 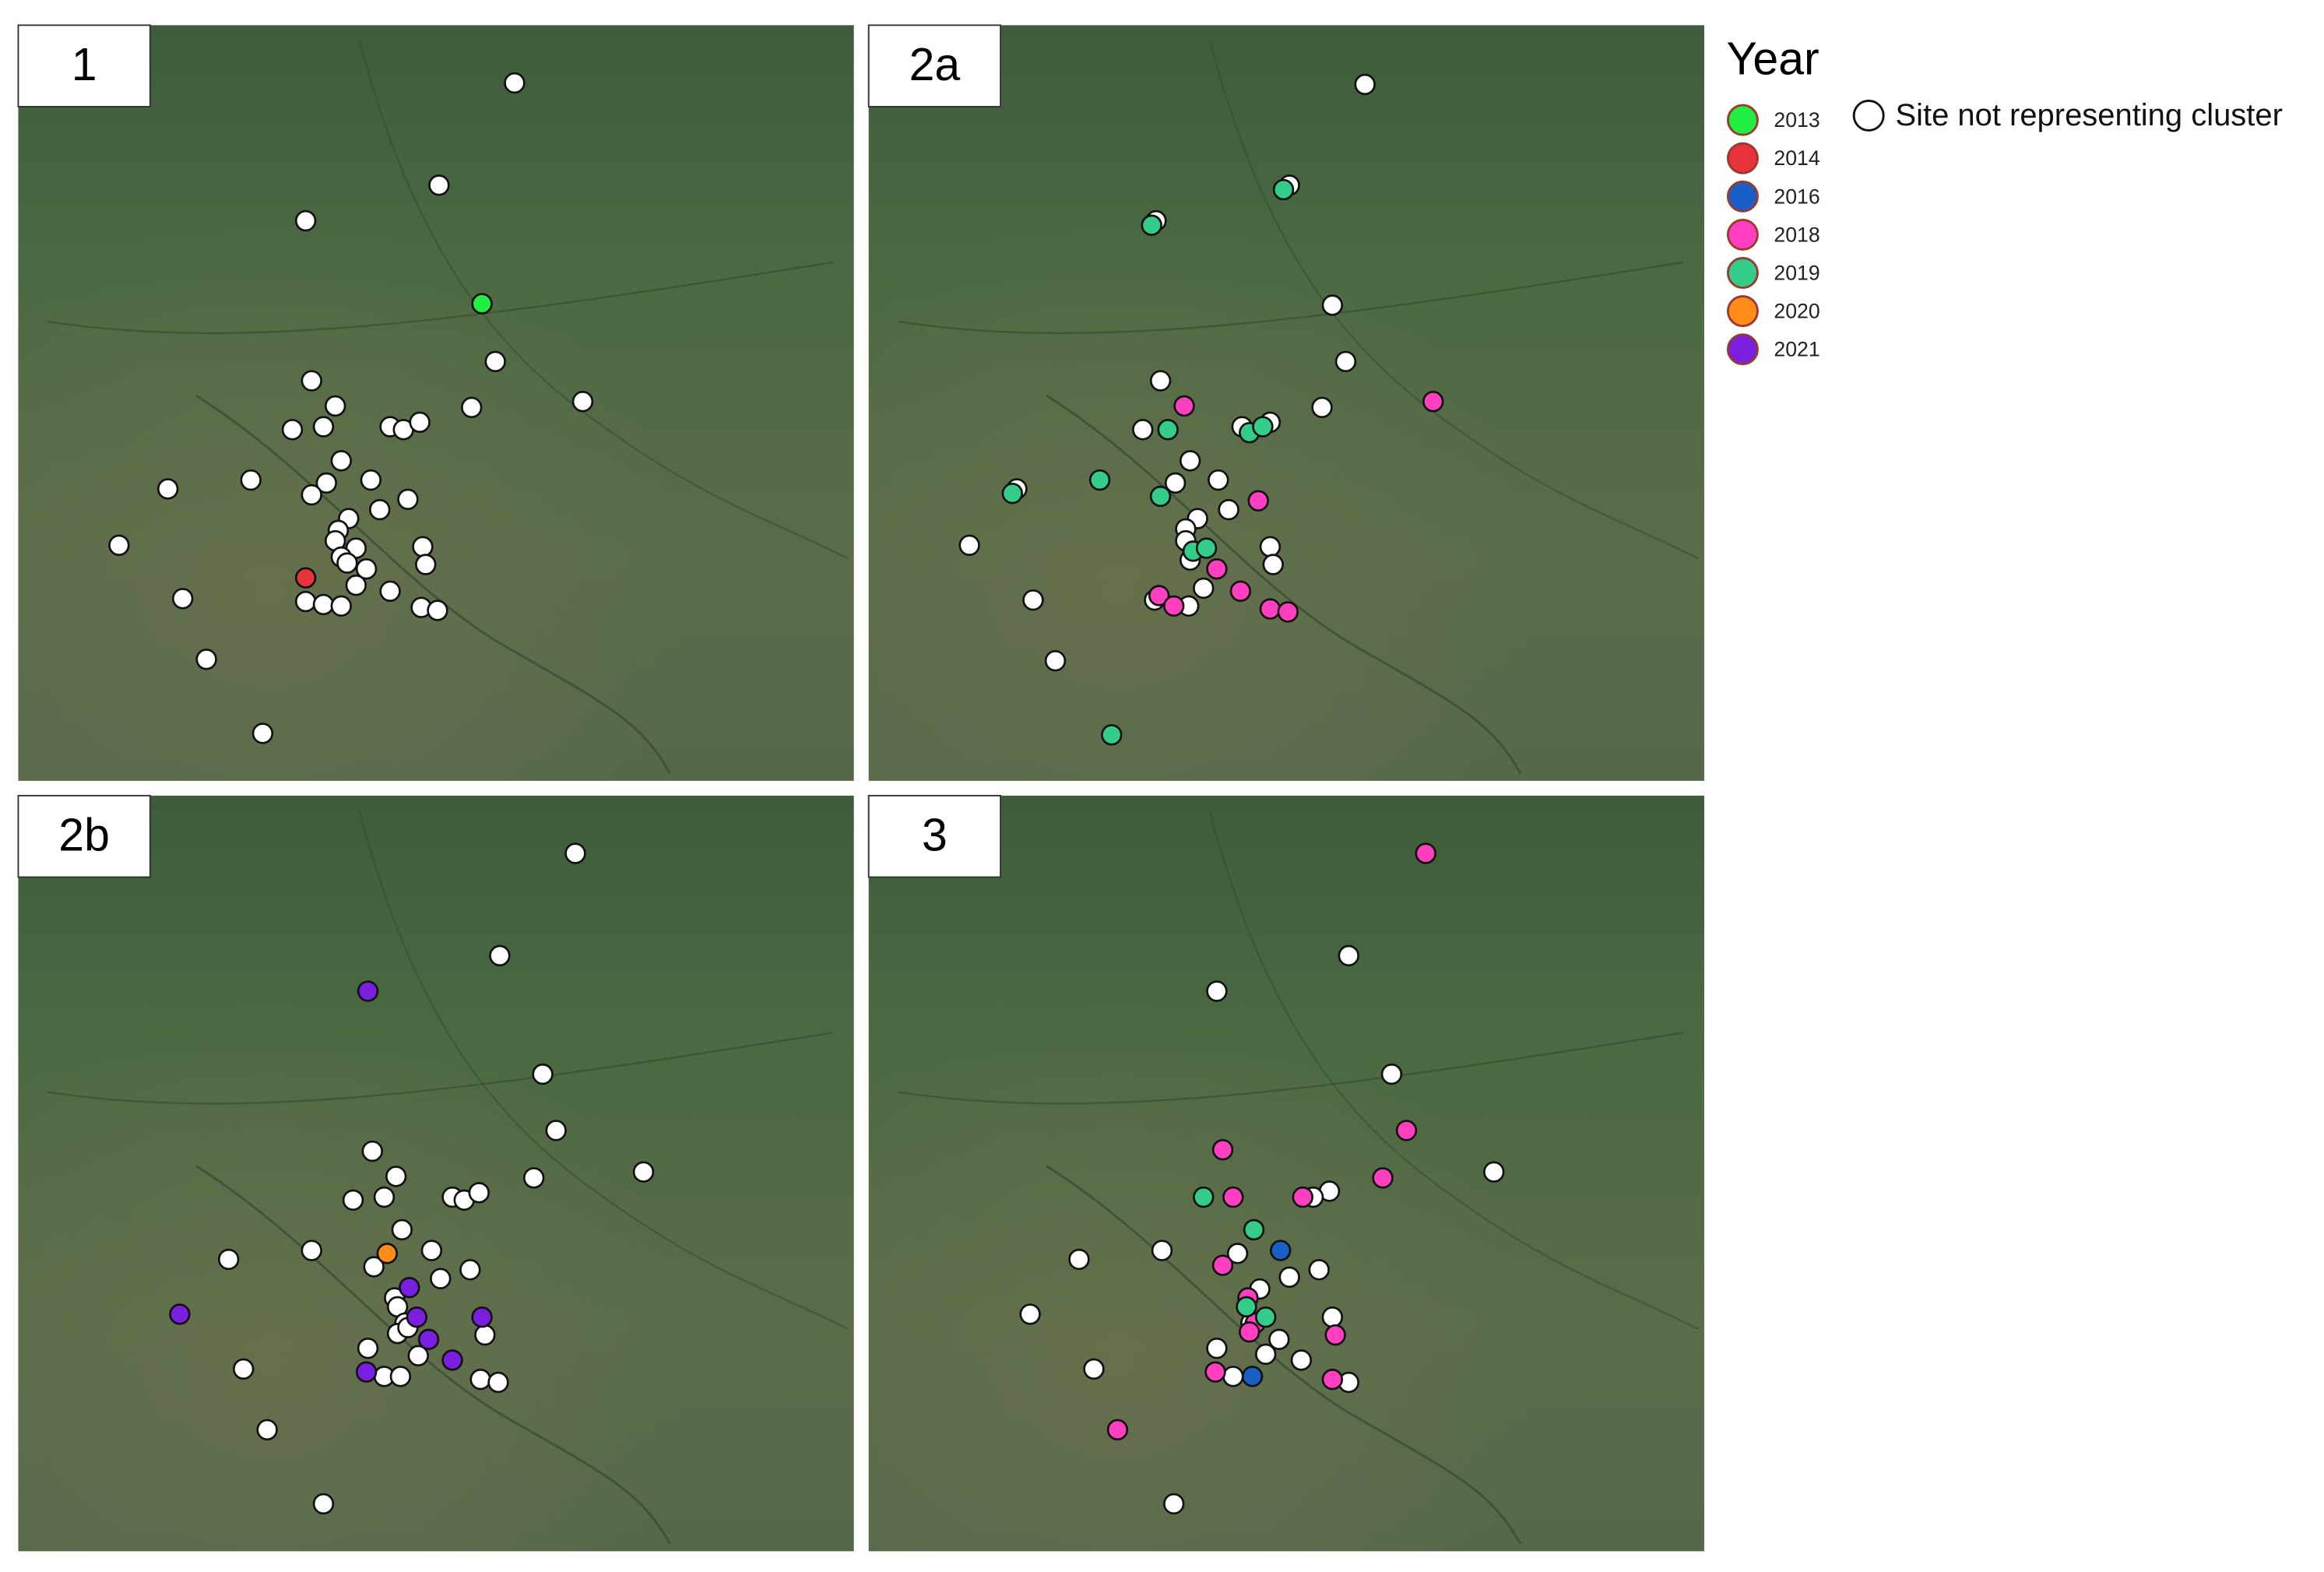 I want to click on legend-swatch-other, so click(x=1868, y=115).